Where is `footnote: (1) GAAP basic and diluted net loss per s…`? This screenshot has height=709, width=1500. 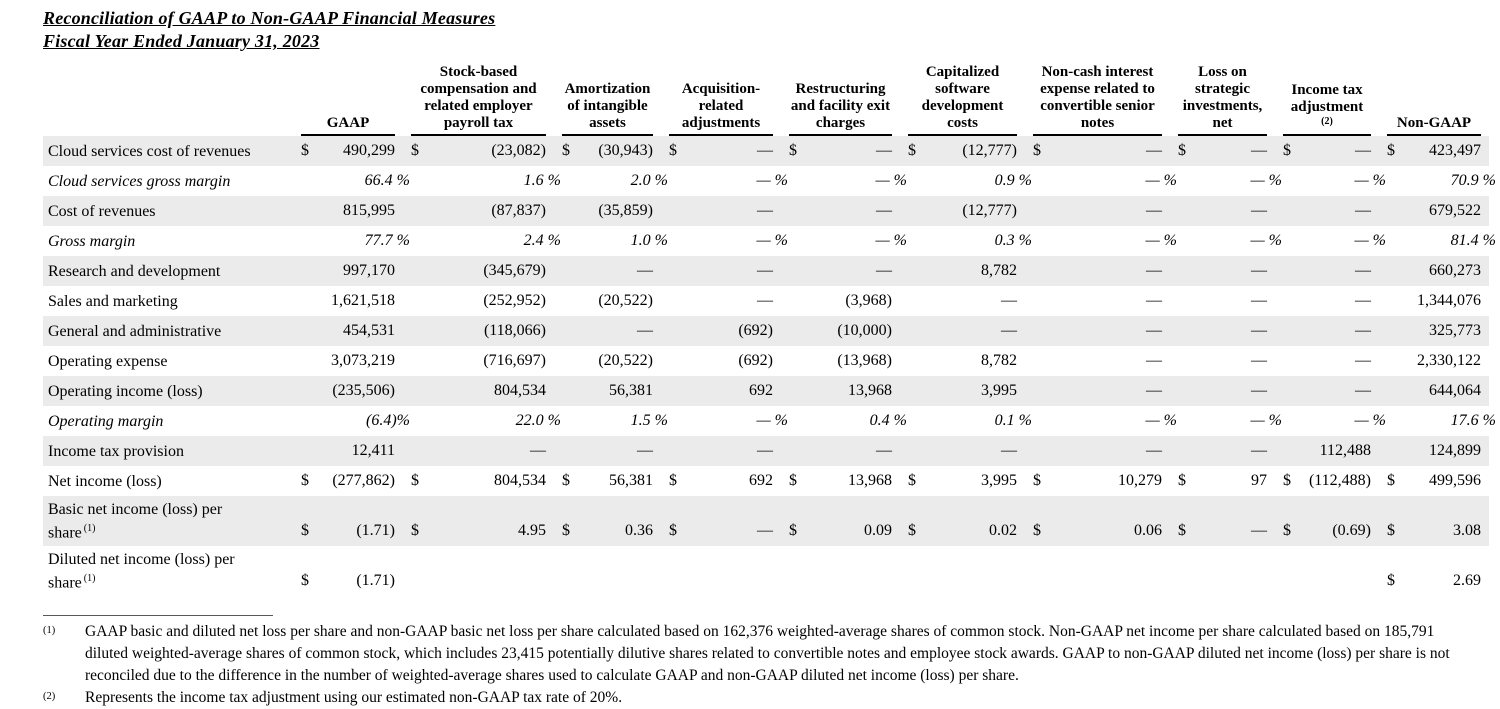
footnote: (1) GAAP basic and diluted net loss per s… is located at coordinates (766, 654).